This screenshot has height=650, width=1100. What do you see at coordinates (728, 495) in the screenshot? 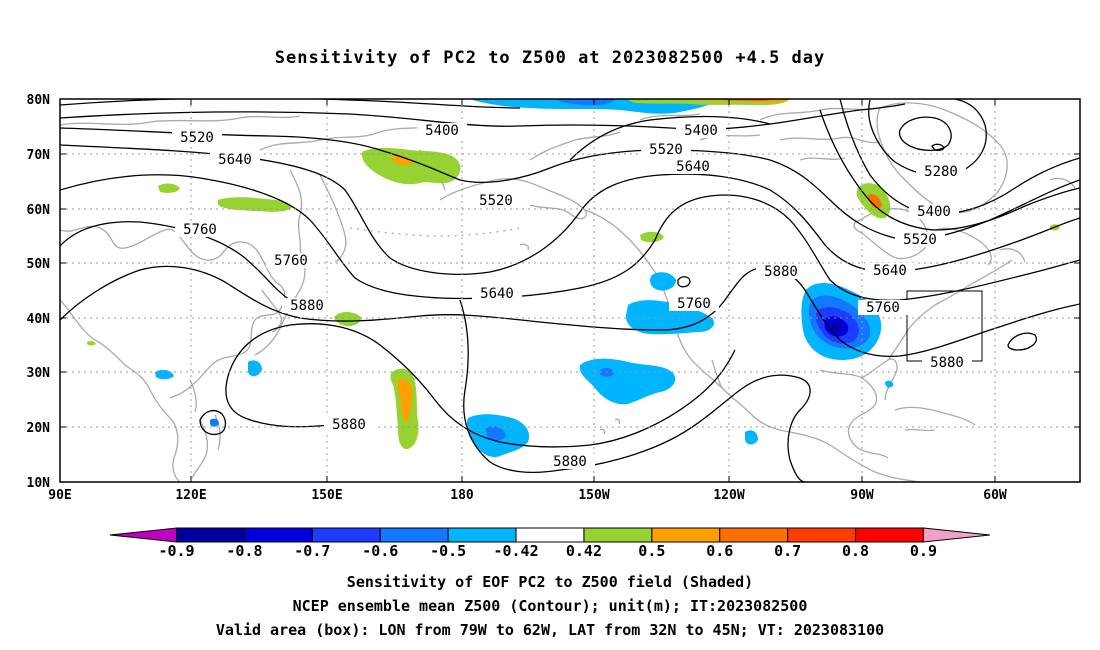
I see `lon-label: 120W` at bounding box center [728, 495].